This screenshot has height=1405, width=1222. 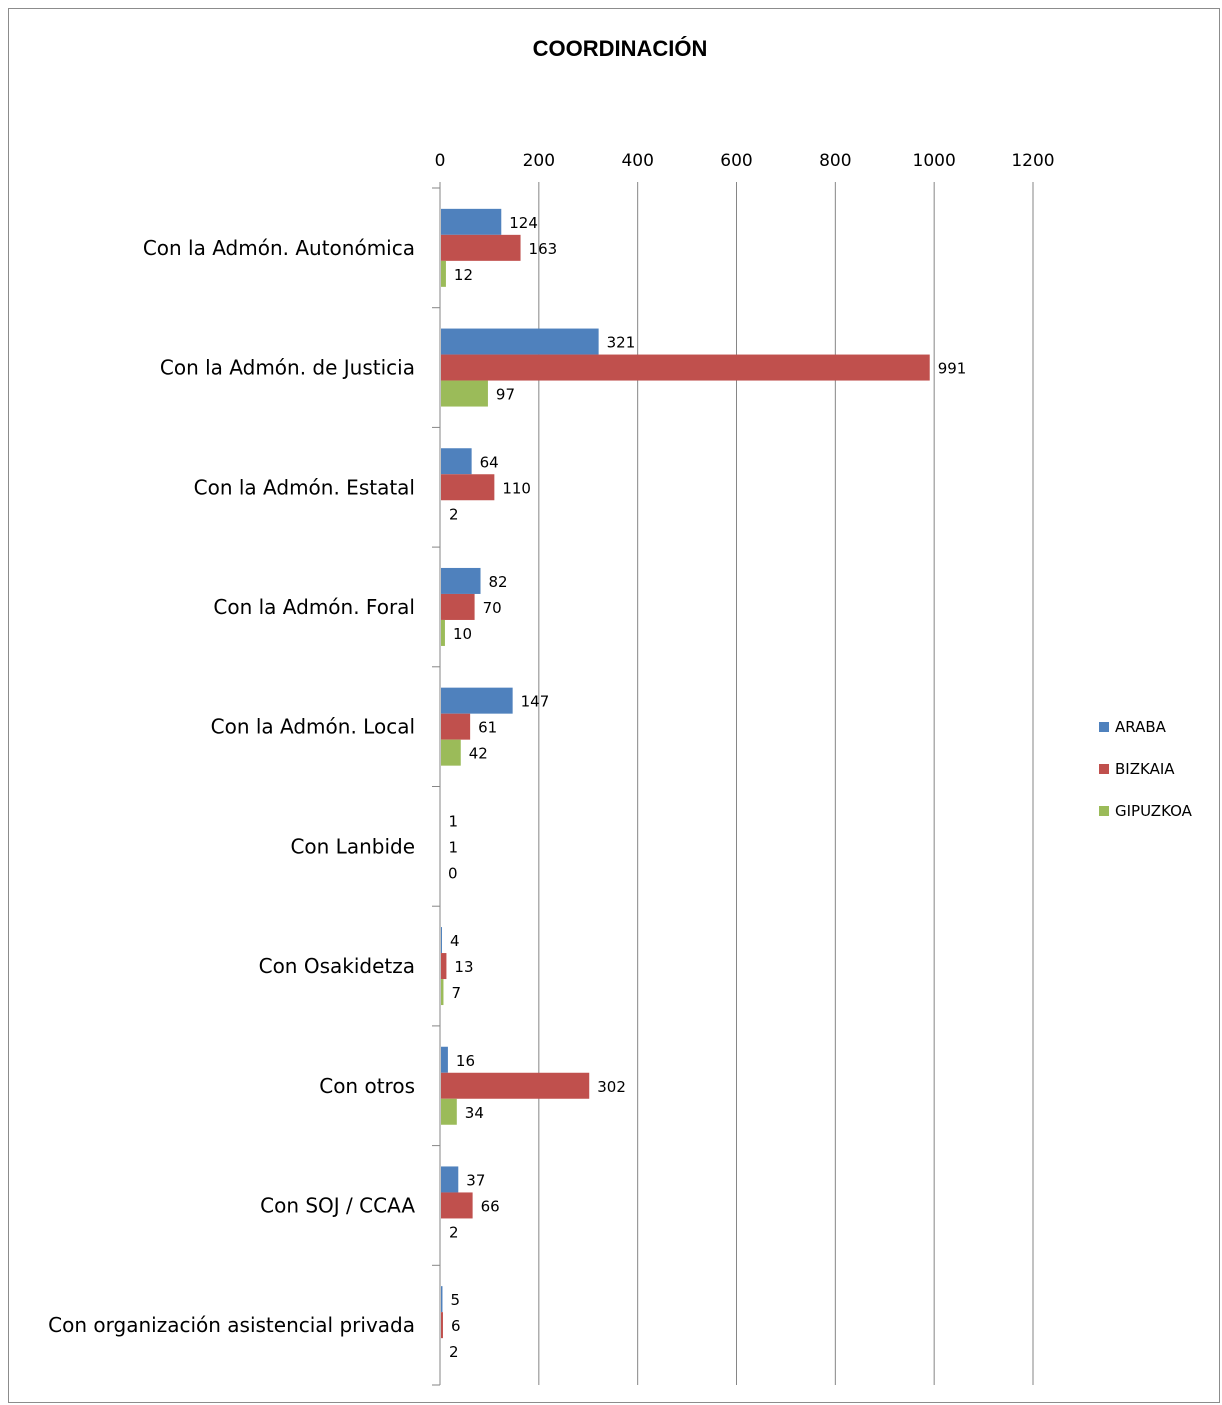 I want to click on data-label: 147, so click(x=535, y=702).